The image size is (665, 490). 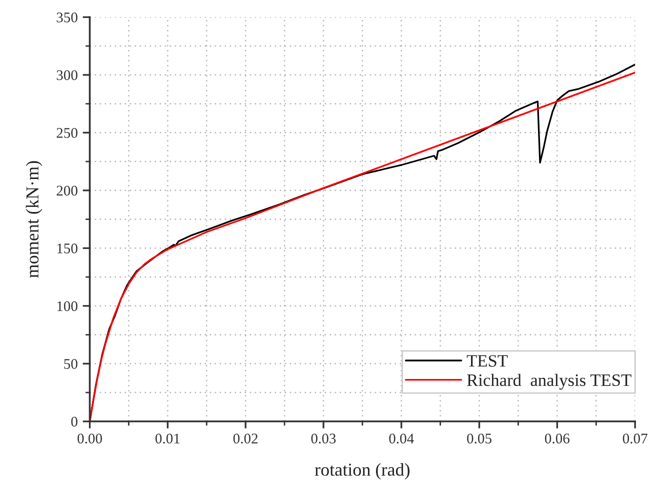 What do you see at coordinates (635, 439) in the screenshot?
I see `x-tick-label: 0.07` at bounding box center [635, 439].